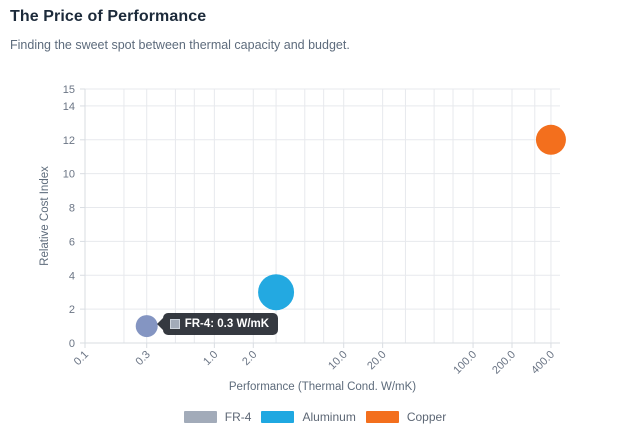 Image resolution: width=630 pixels, height=437 pixels. What do you see at coordinates (174, 324) in the screenshot?
I see `tooltip-series-swatch` at bounding box center [174, 324].